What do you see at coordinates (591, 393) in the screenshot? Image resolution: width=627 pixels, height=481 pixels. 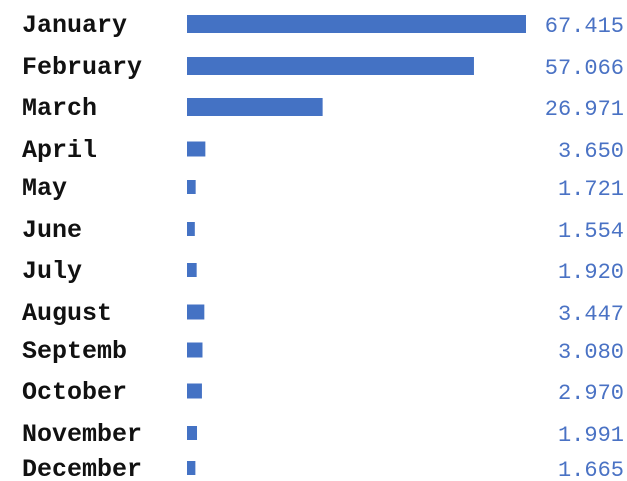 I see `value-label-october: 2.970` at bounding box center [591, 393].